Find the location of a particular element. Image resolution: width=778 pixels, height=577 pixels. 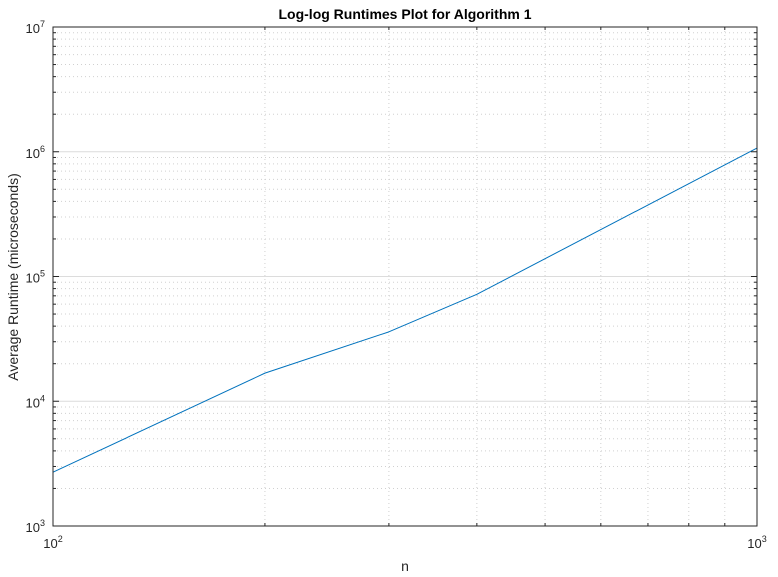

y-tick-label: 10⁶ is located at coordinates (35, 152).